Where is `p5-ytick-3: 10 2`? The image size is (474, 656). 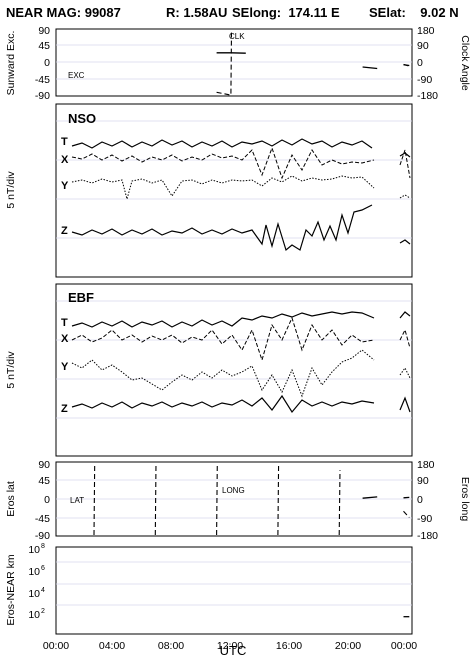
p5-ytick-3: 10 2 is located at coordinates (36, 614).